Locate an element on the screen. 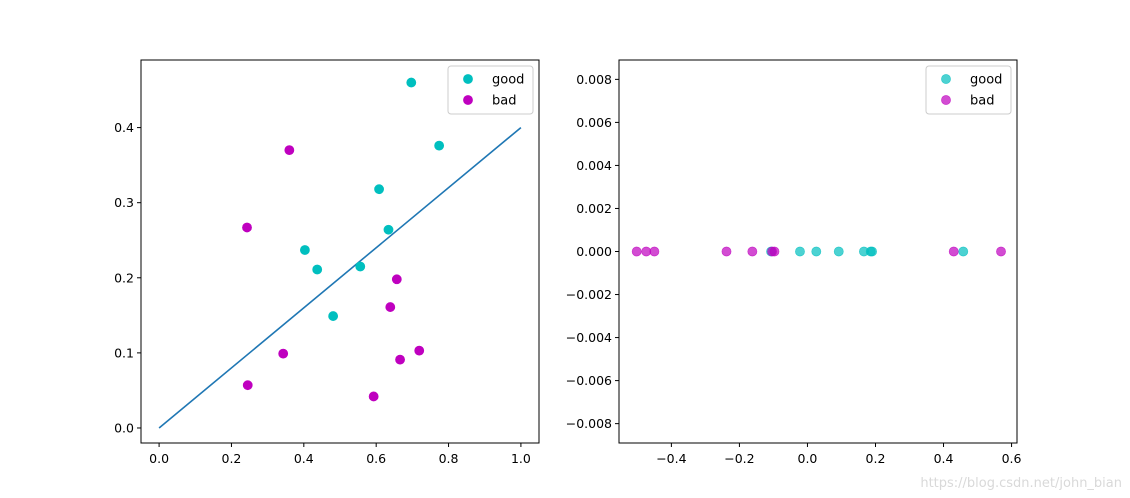  y-tick-label: 0.006 is located at coordinates (594, 122).